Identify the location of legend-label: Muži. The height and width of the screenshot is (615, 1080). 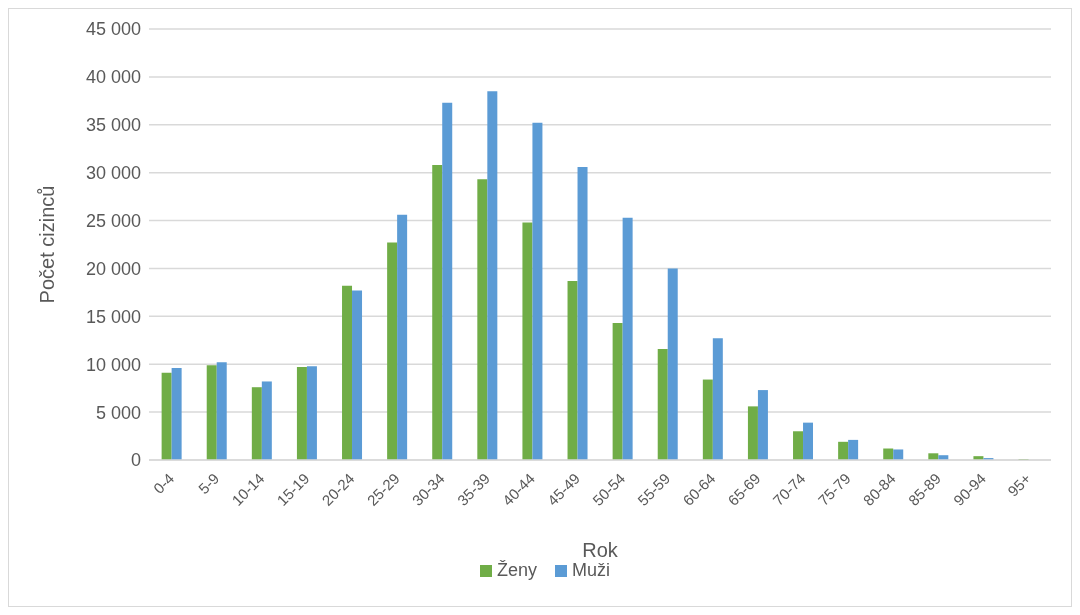
(591, 570).